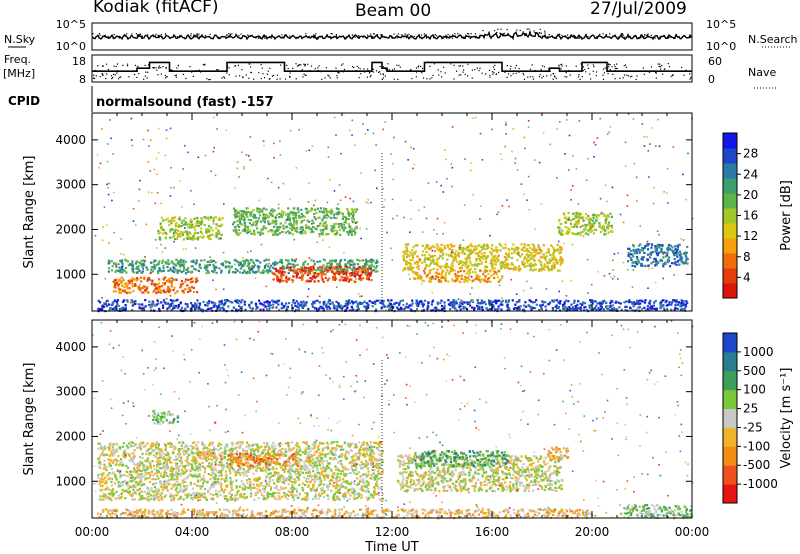  What do you see at coordinates (215, 468) in the screenshot?
I see `velocity-echo-cell` at bounding box center [215, 468].